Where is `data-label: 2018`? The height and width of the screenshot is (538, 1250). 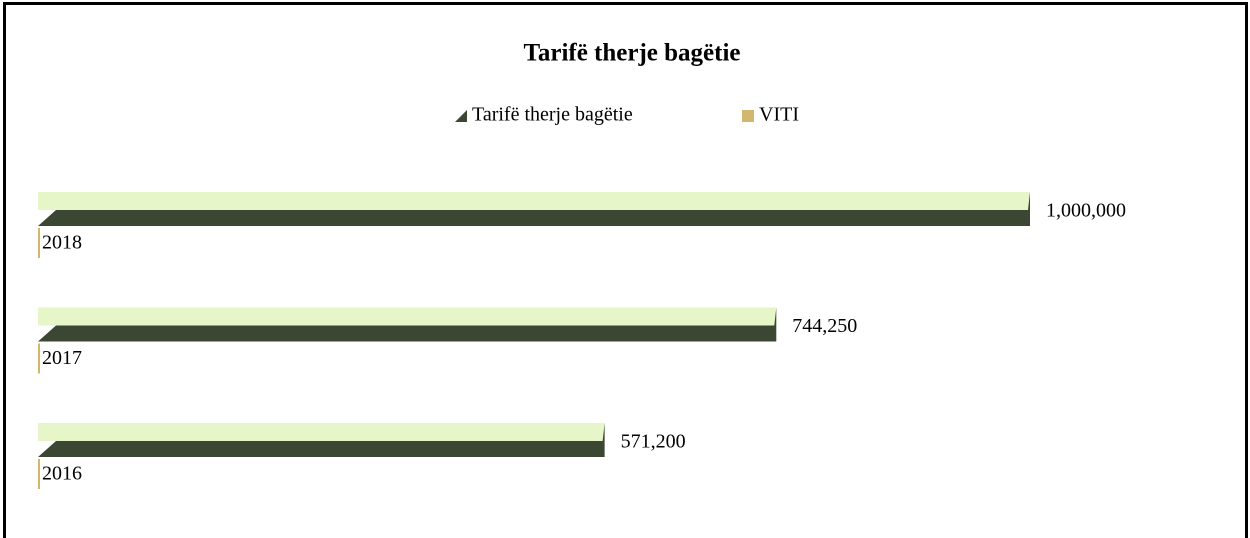 data-label: 2018 is located at coordinates (62, 243).